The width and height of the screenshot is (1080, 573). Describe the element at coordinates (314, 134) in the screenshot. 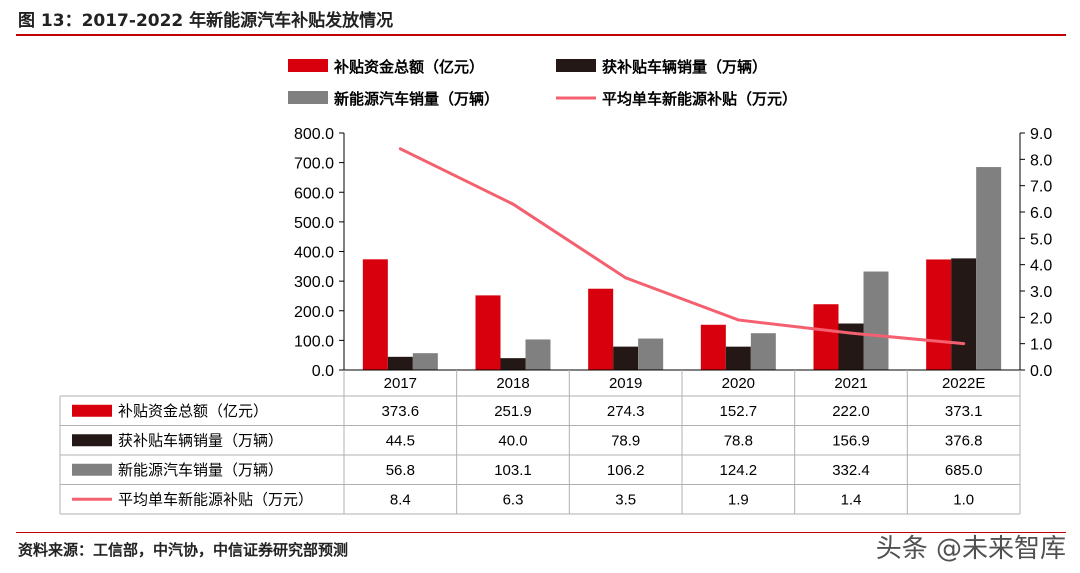

I see `left-tick-label: 800.0` at that location.